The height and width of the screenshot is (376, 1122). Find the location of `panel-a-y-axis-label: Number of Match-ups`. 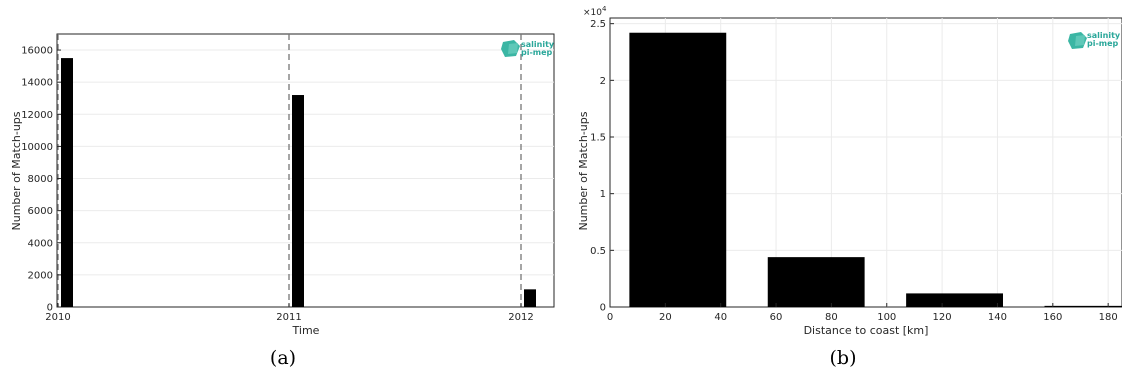

panel-a-y-axis-label: Number of Match-ups is located at coordinates (16, 170).